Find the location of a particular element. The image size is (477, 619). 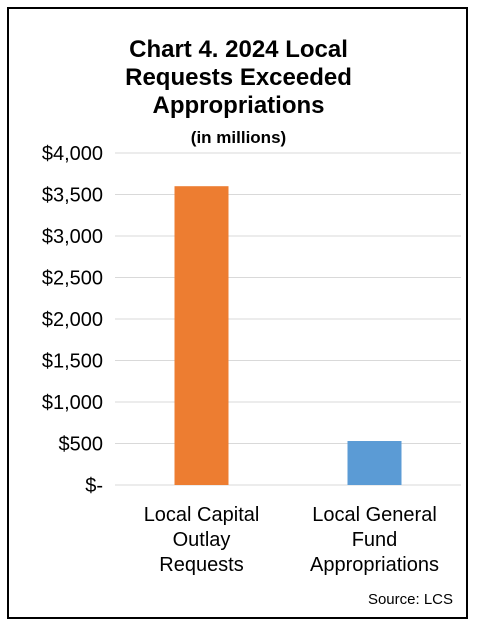

y-tick-label: $1,000 is located at coordinates (72, 403).